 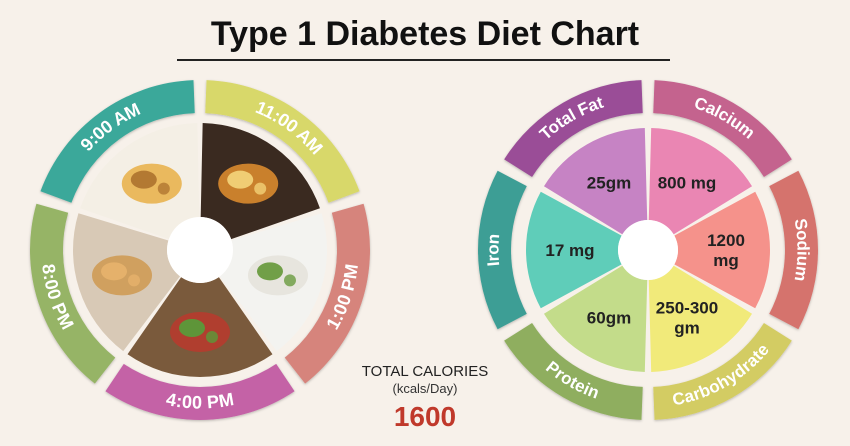 I want to click on nutrient-value: 60gm, so click(x=609, y=318).